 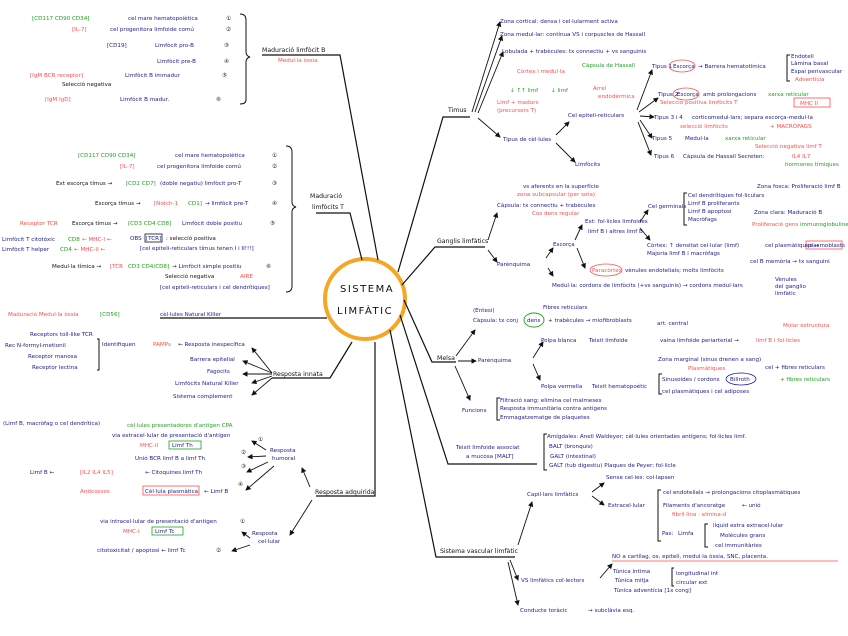 I want to click on cortex-majority: Majoria limf B i macròfags, so click(x=683, y=253).